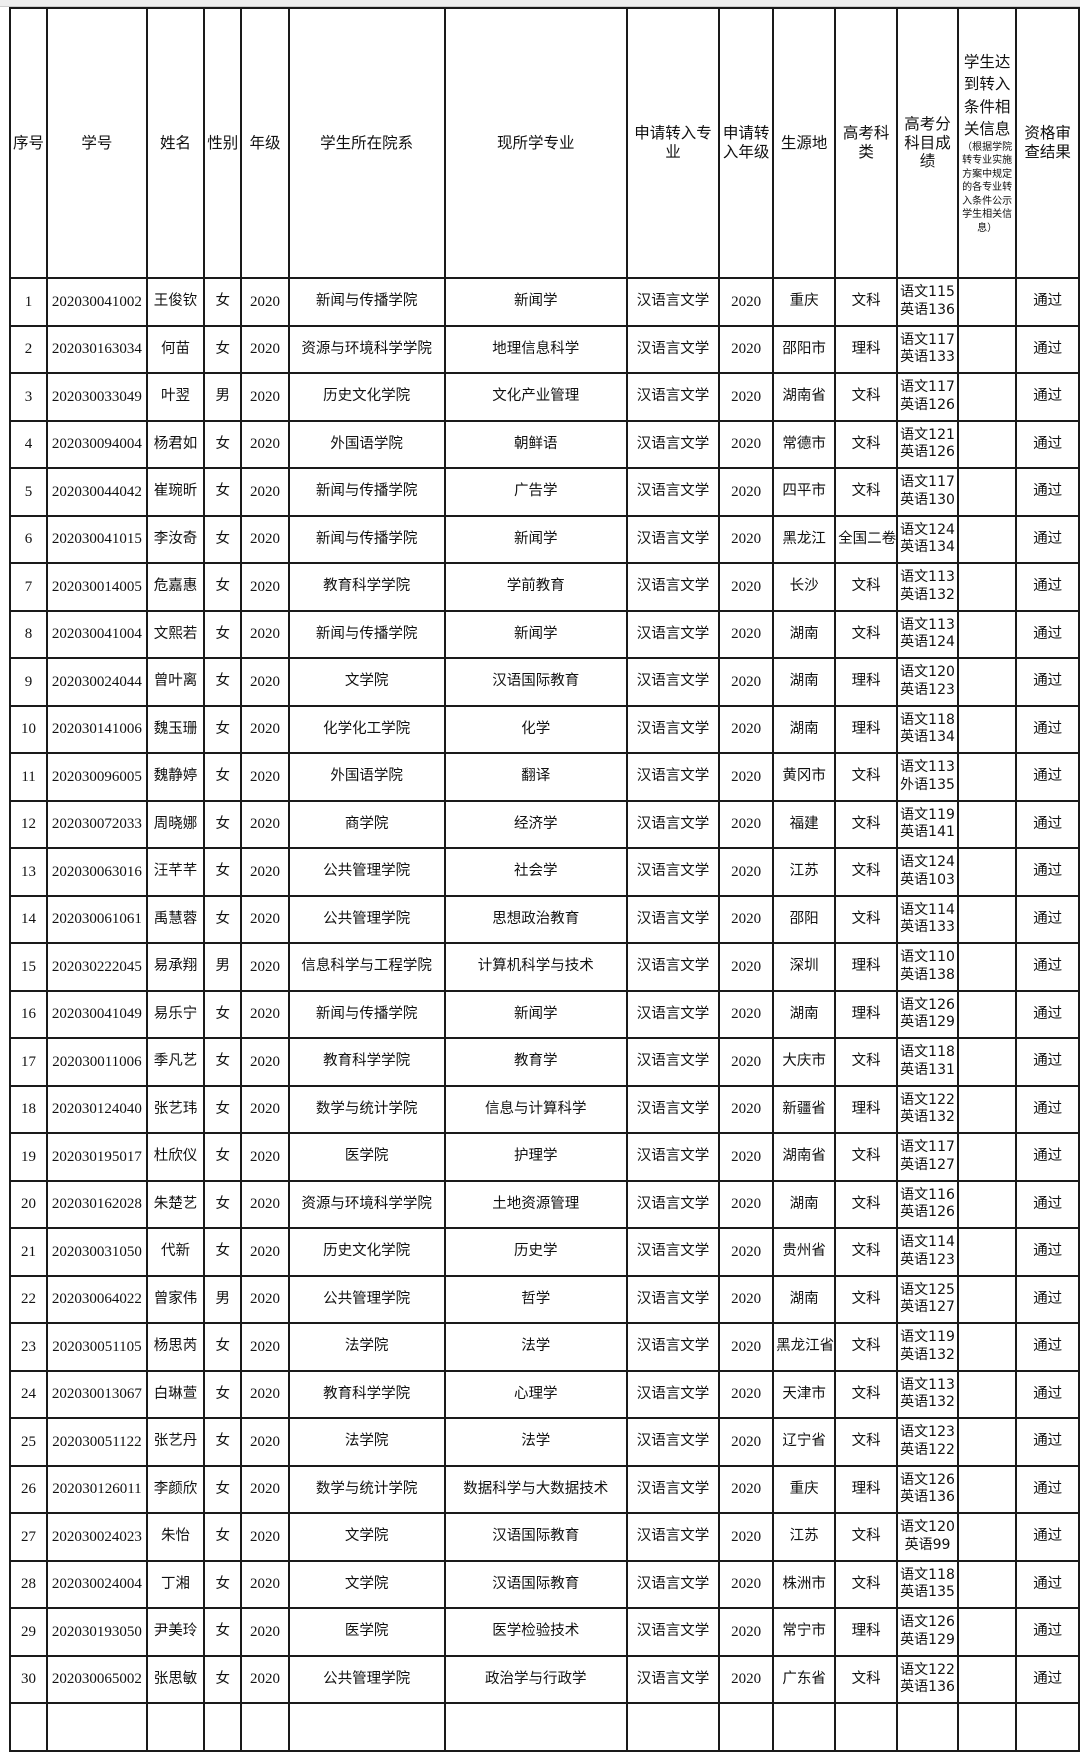  I want to click on score-chinese: 语文117, so click(927, 482).